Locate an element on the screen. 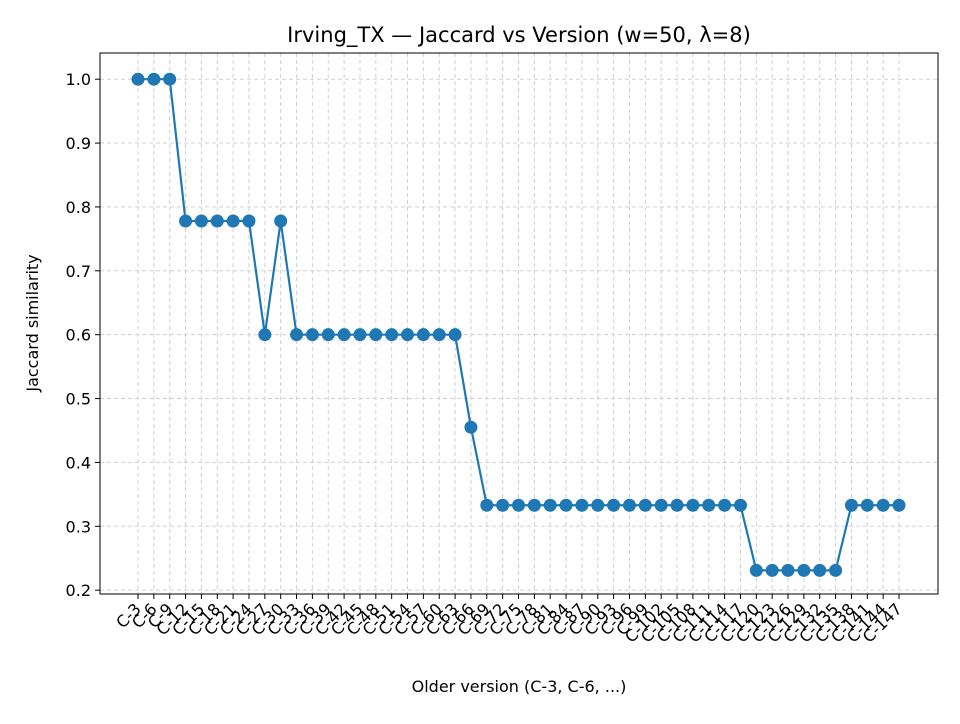 The width and height of the screenshot is (960, 724). y-tick-label: 0.8 is located at coordinates (78, 207).